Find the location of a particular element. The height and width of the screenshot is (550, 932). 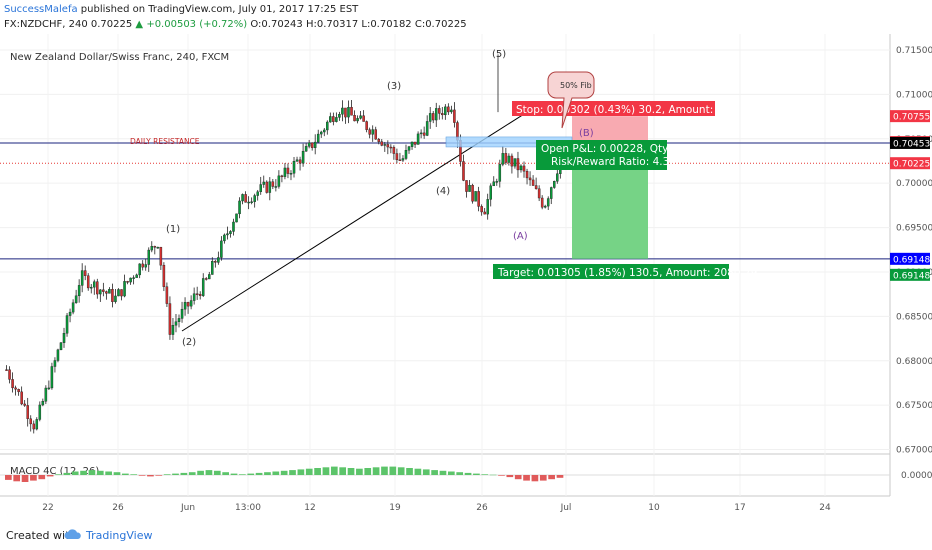

macd-label: MACD 4C (12, 26) is located at coordinates (54, 471).